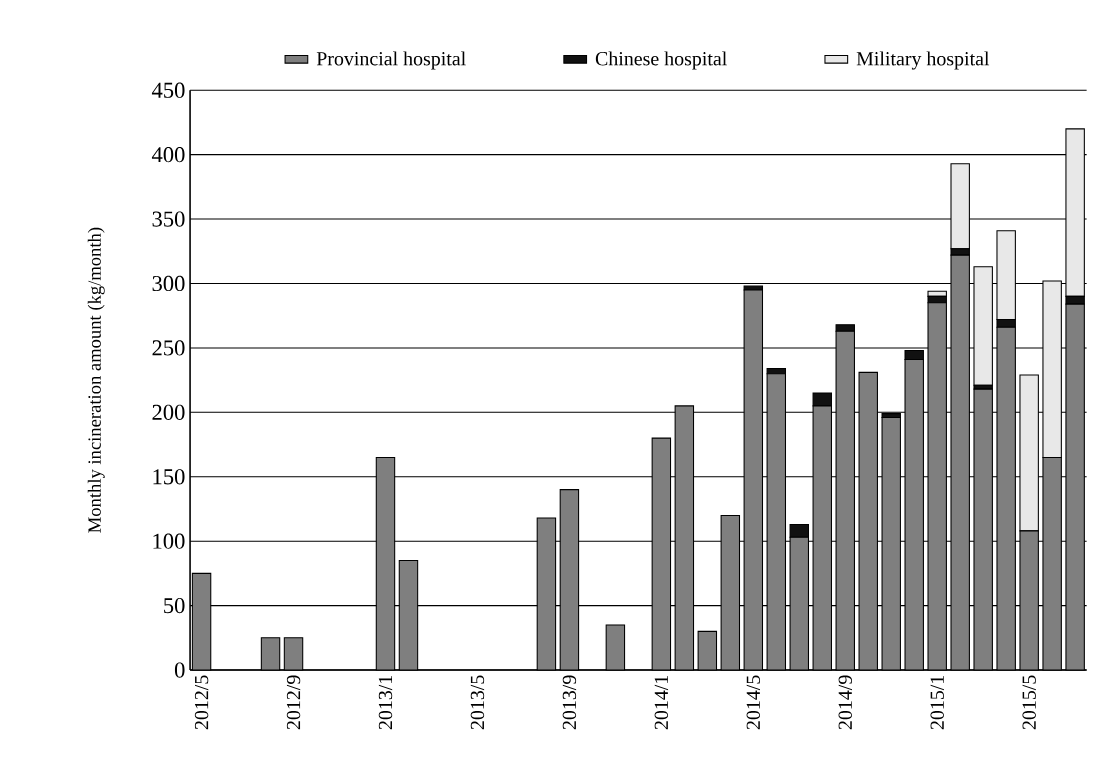 The width and height of the screenshot is (1102, 771). I want to click on y-tick-label: 400, so click(168, 155).